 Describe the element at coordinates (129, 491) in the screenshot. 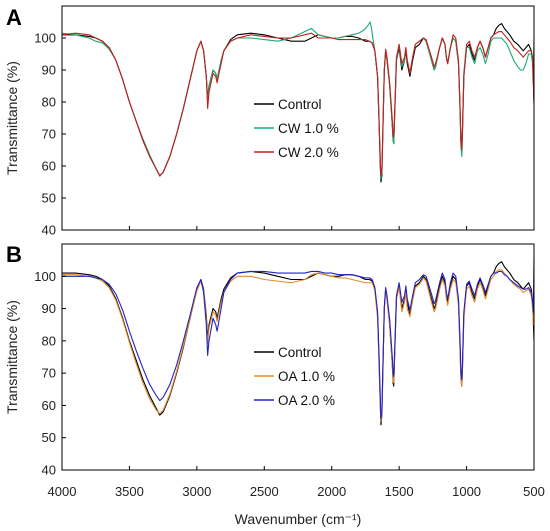

I see `x-tick-label: 3500` at that location.